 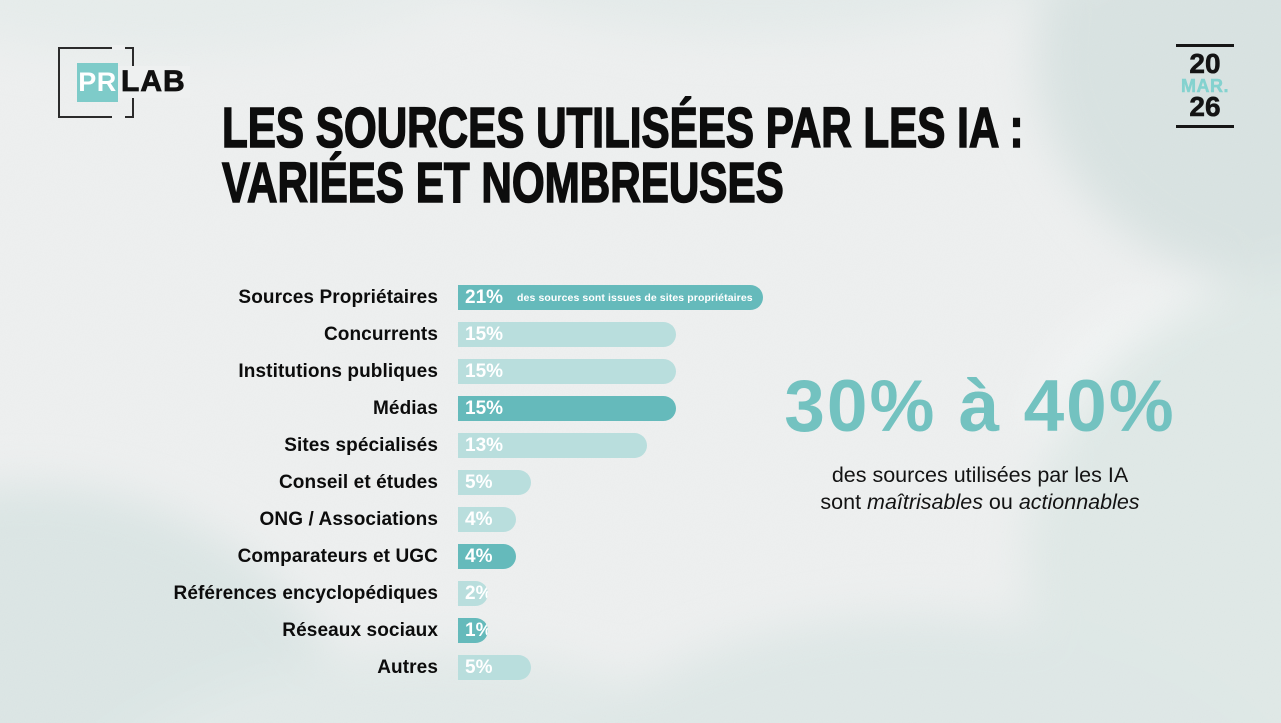 I want to click on callout-headline: 30% à 40%, so click(x=980, y=406).